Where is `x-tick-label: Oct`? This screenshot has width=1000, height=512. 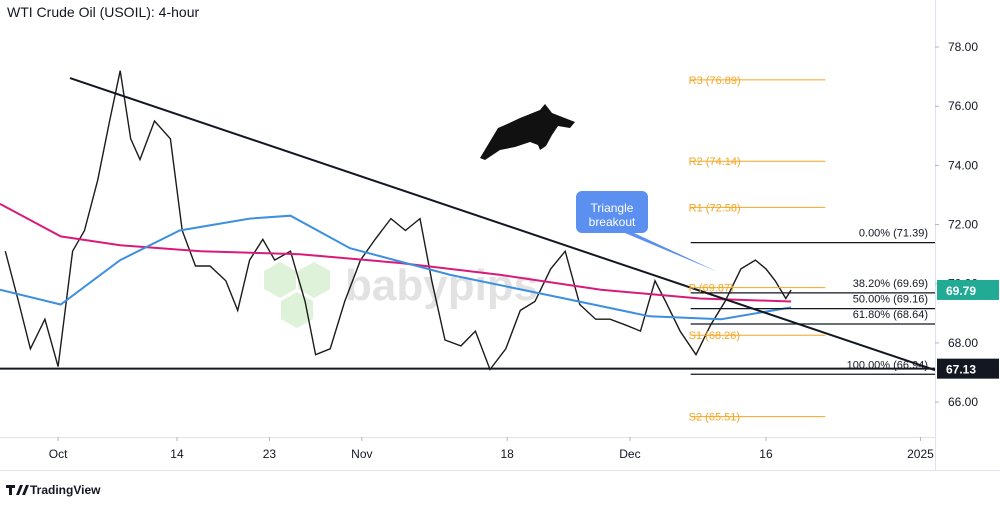
x-tick-label: Oct is located at coordinates (58, 454).